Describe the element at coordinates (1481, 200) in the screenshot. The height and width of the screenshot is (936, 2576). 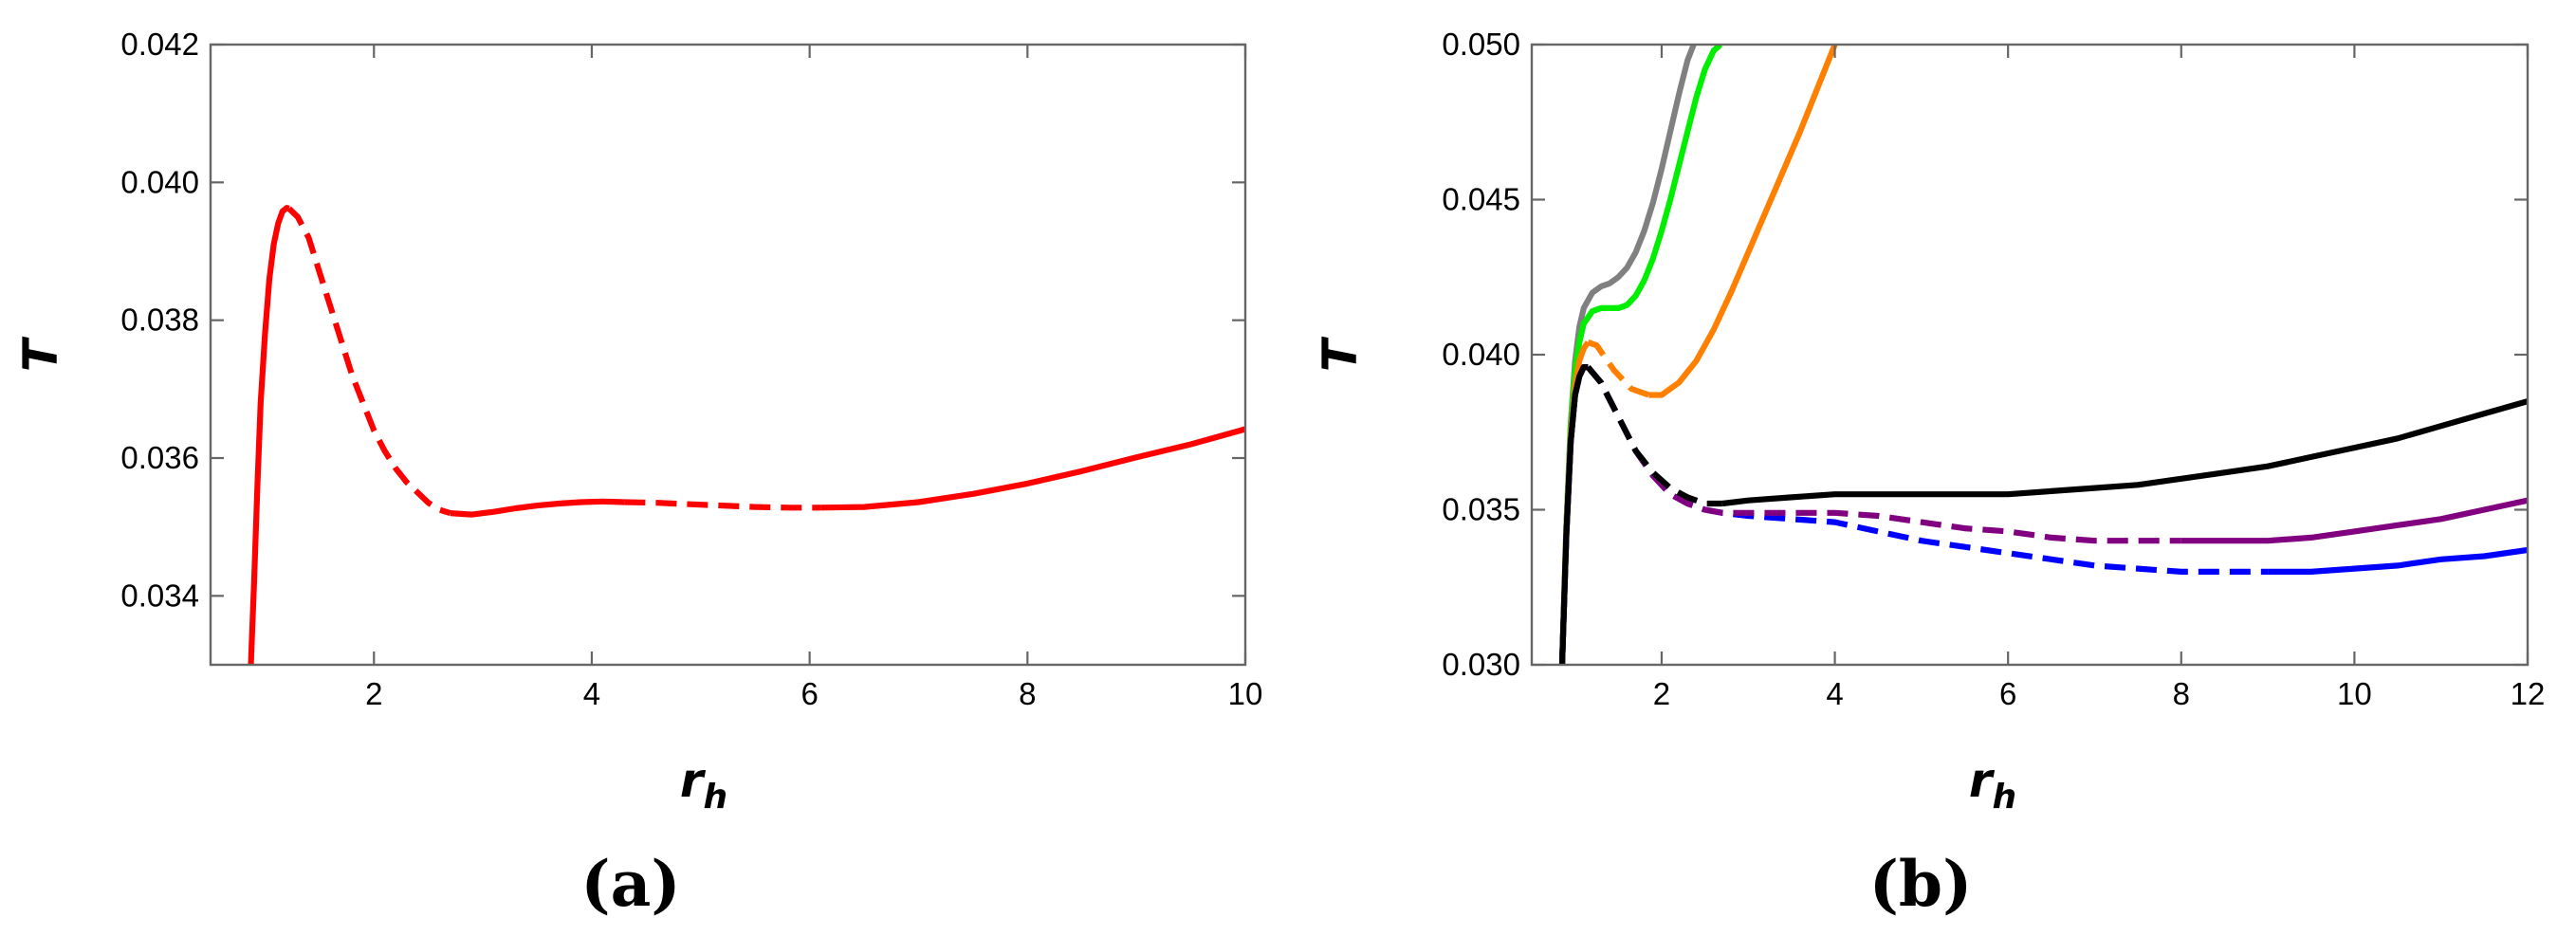
I see `y-tick-label: 0.045` at that location.